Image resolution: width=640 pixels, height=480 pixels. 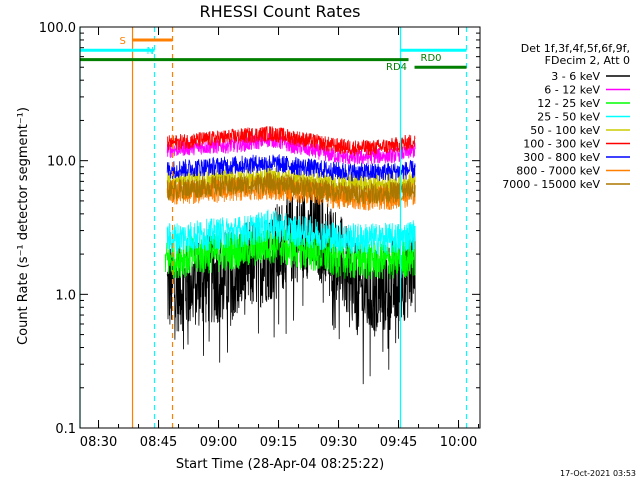 I want to click on legend-label-0: 3 - 6 keV, so click(x=575, y=76).